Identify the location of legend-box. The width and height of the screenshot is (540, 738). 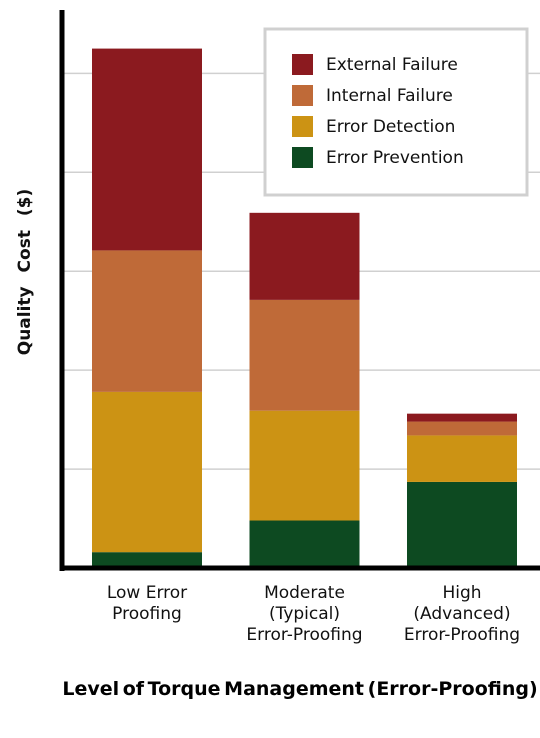
(396, 112).